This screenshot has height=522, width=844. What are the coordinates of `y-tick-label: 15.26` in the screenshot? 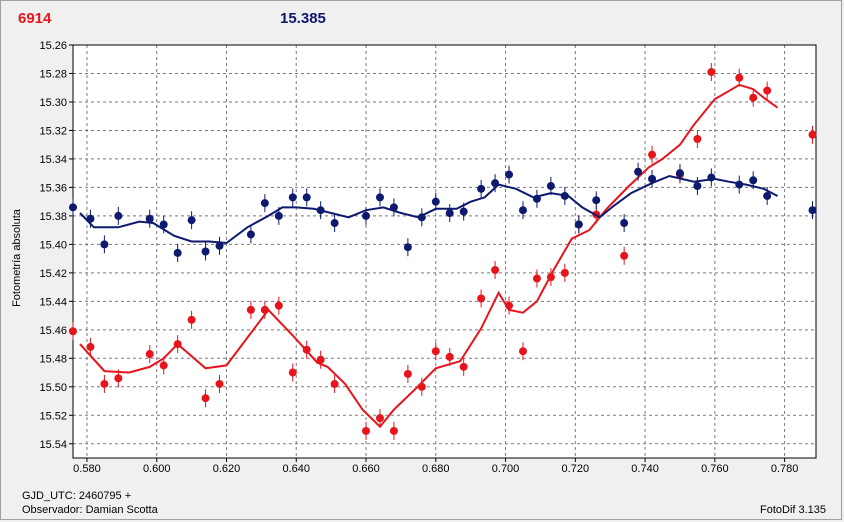 It's located at (53, 46).